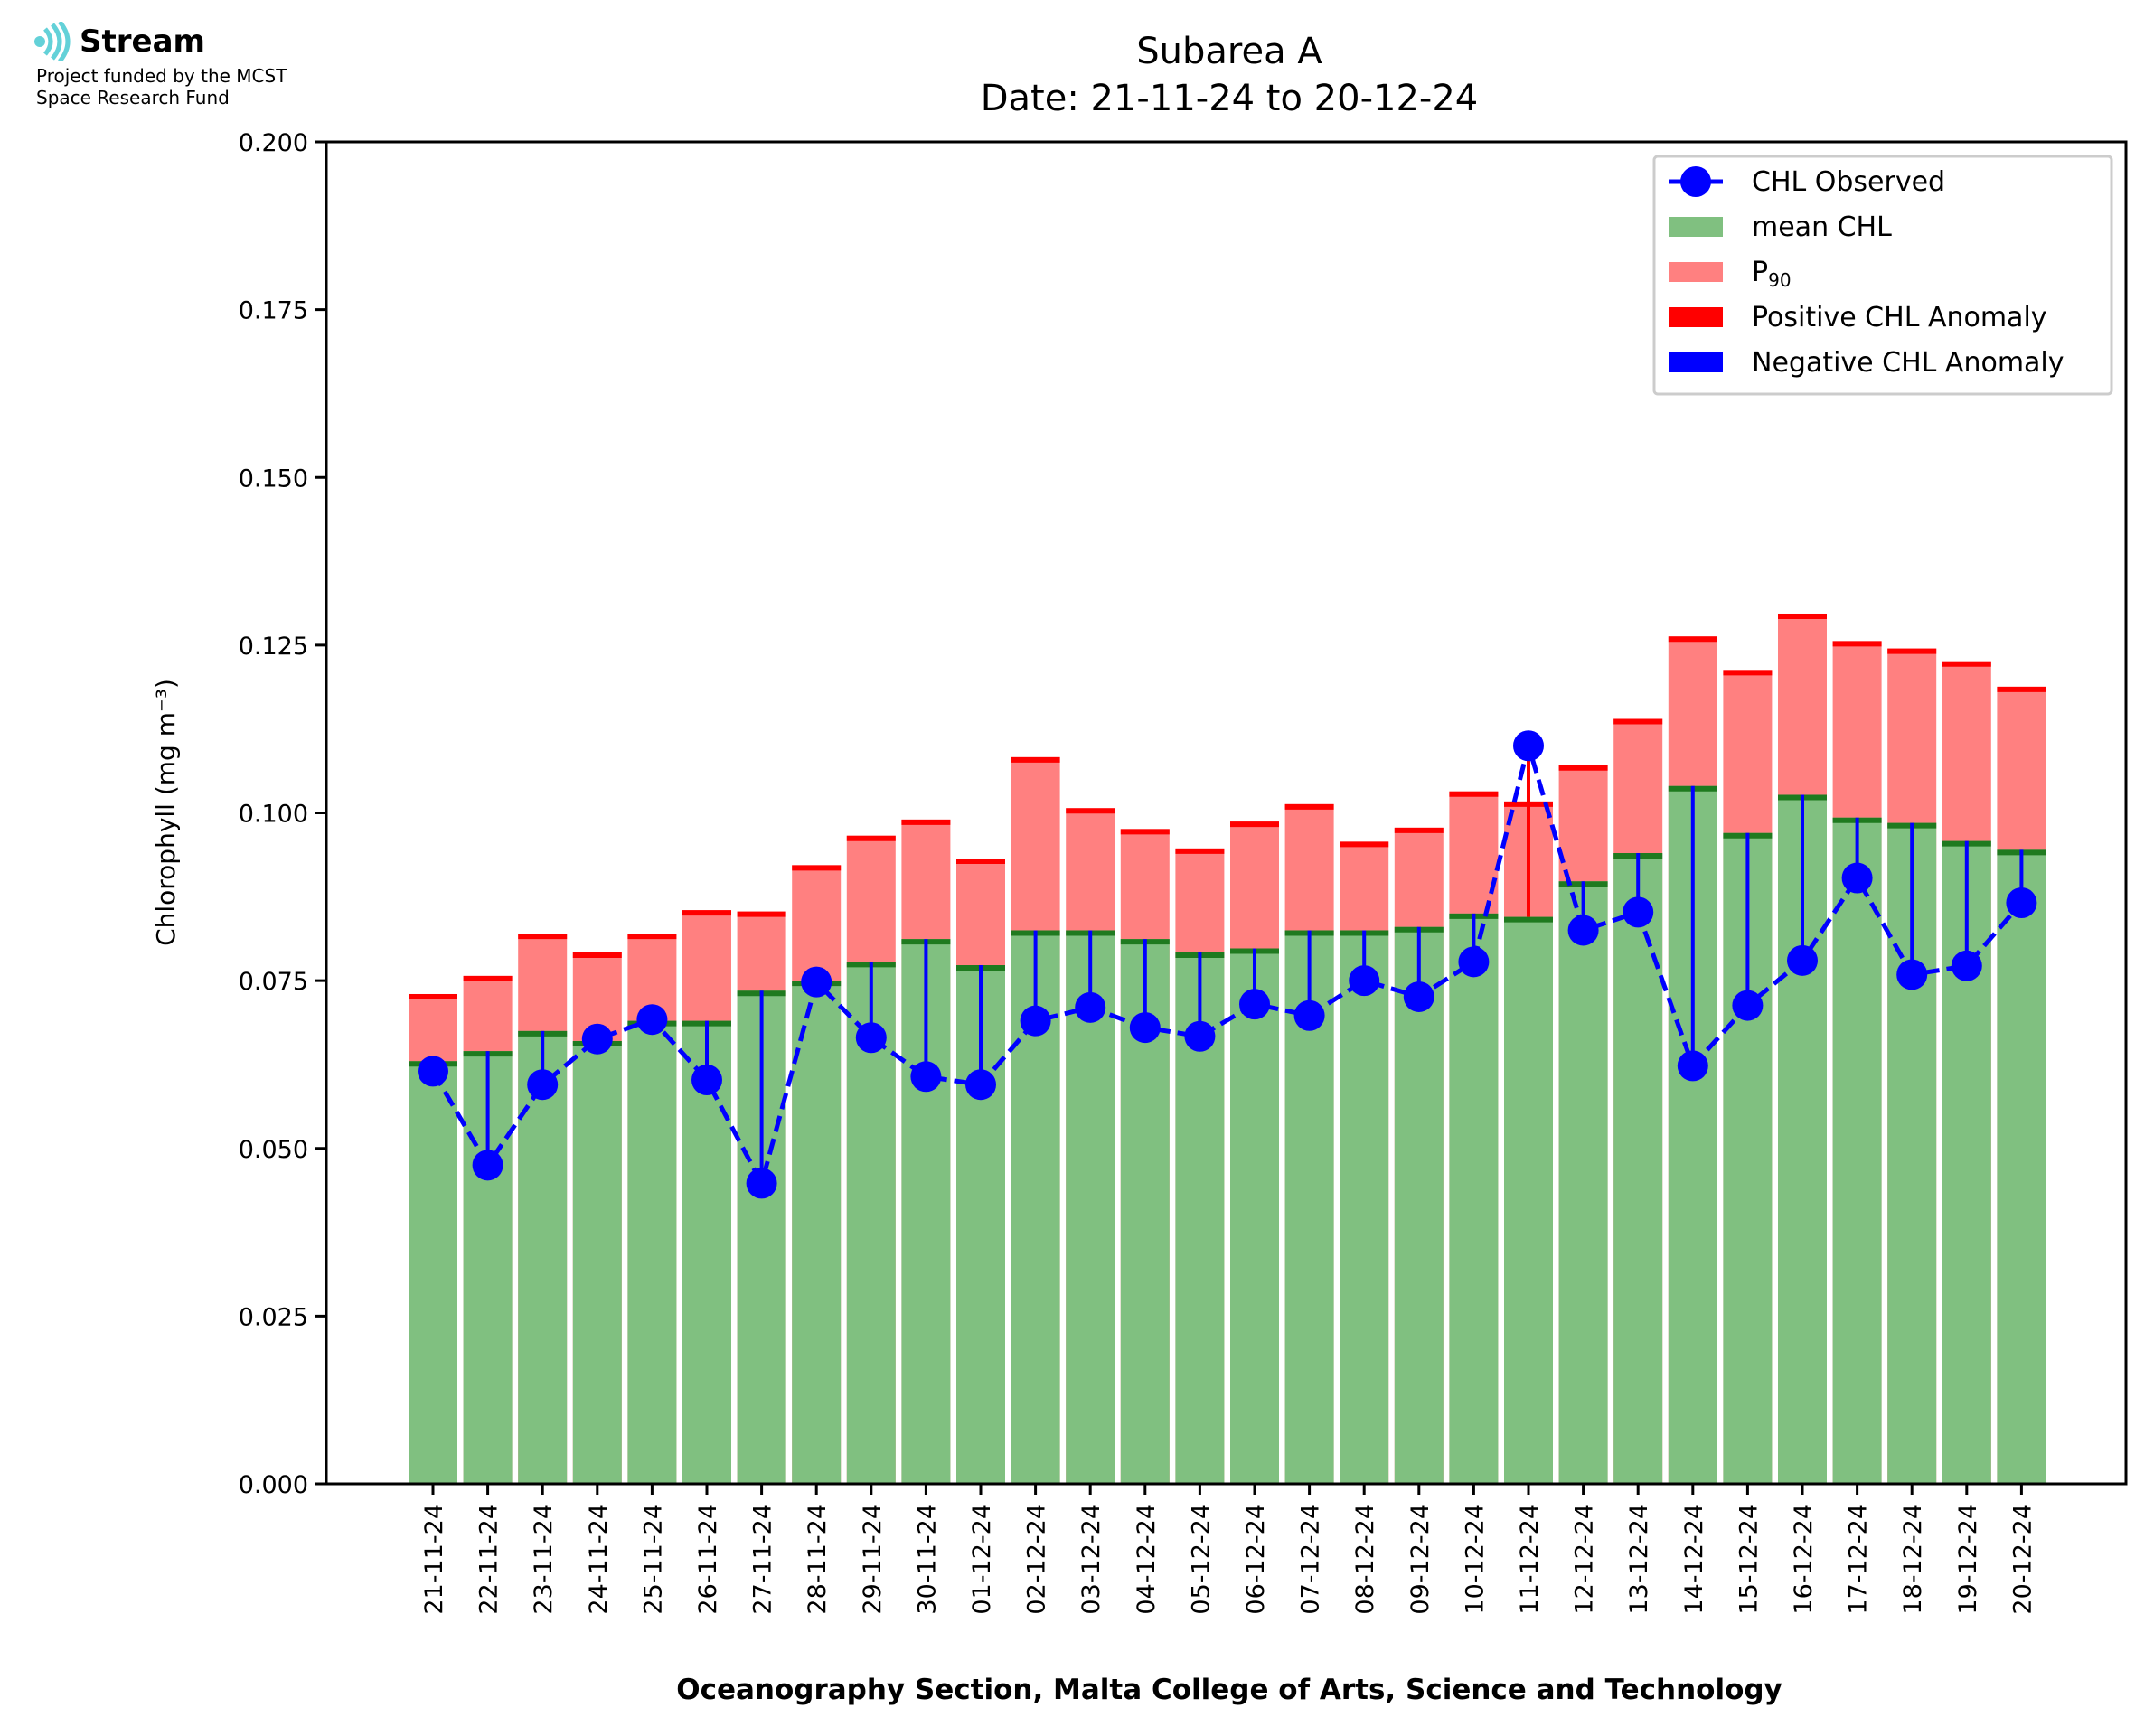 This screenshot has height=1736, width=2154. I want to click on x-tick-label: 30-11-24, so click(927, 1560).